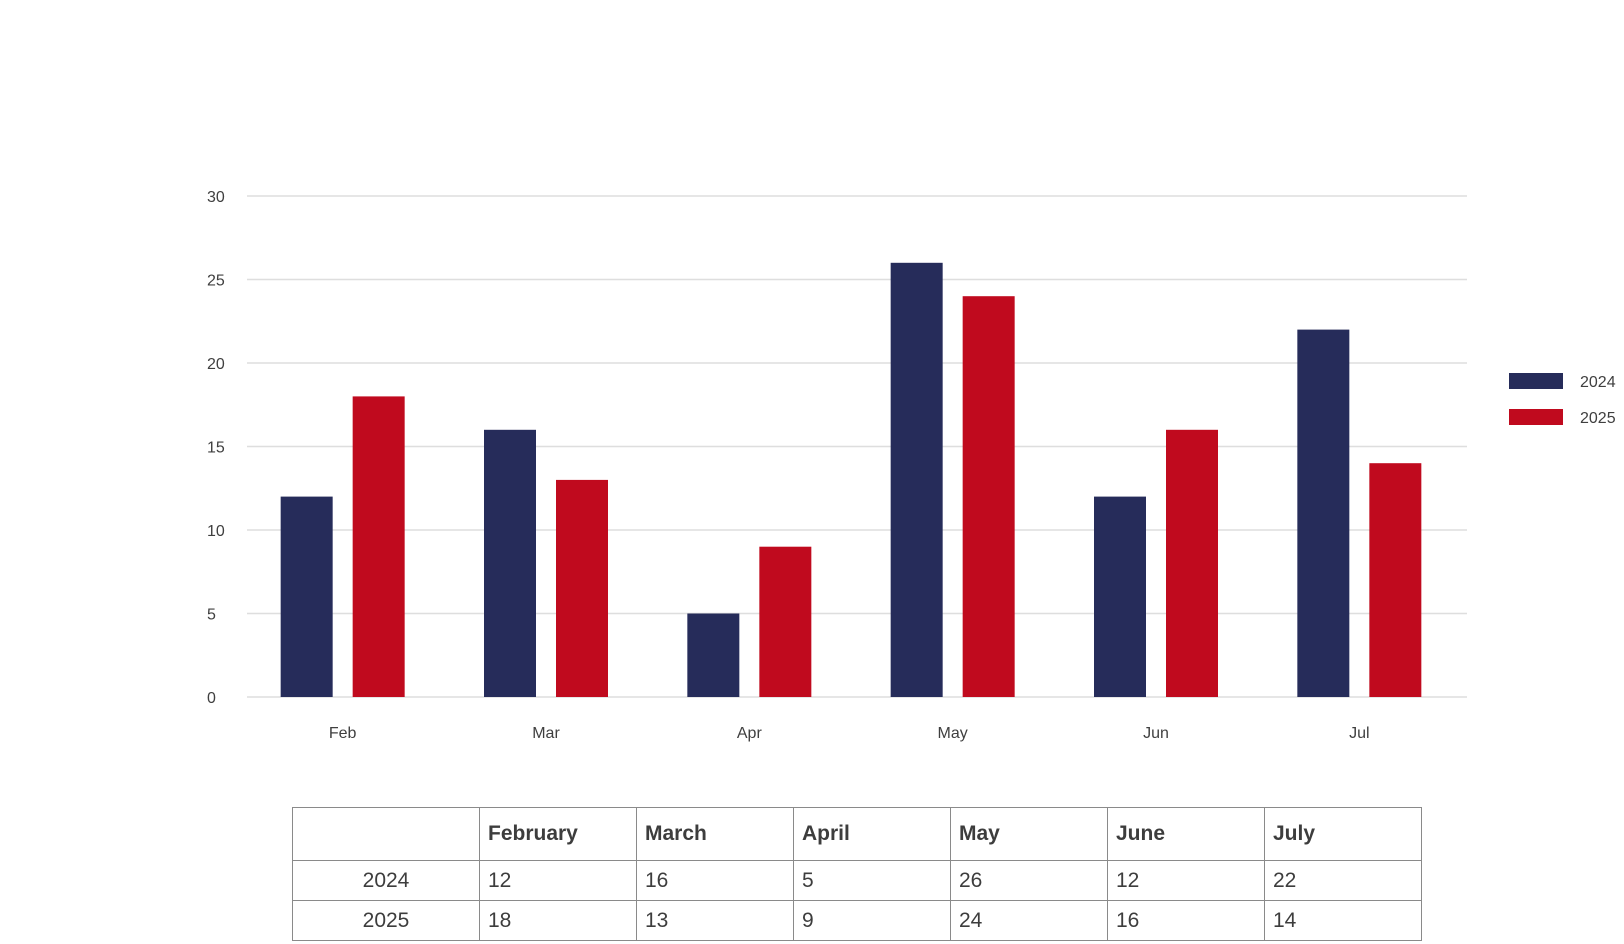  What do you see at coordinates (1186, 834) in the screenshot?
I see `table-header-cell: June` at bounding box center [1186, 834].